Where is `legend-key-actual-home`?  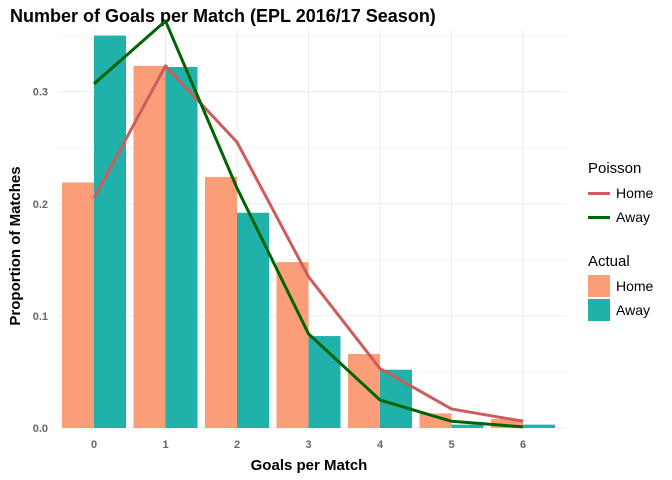 legend-key-actual-home is located at coordinates (599, 286).